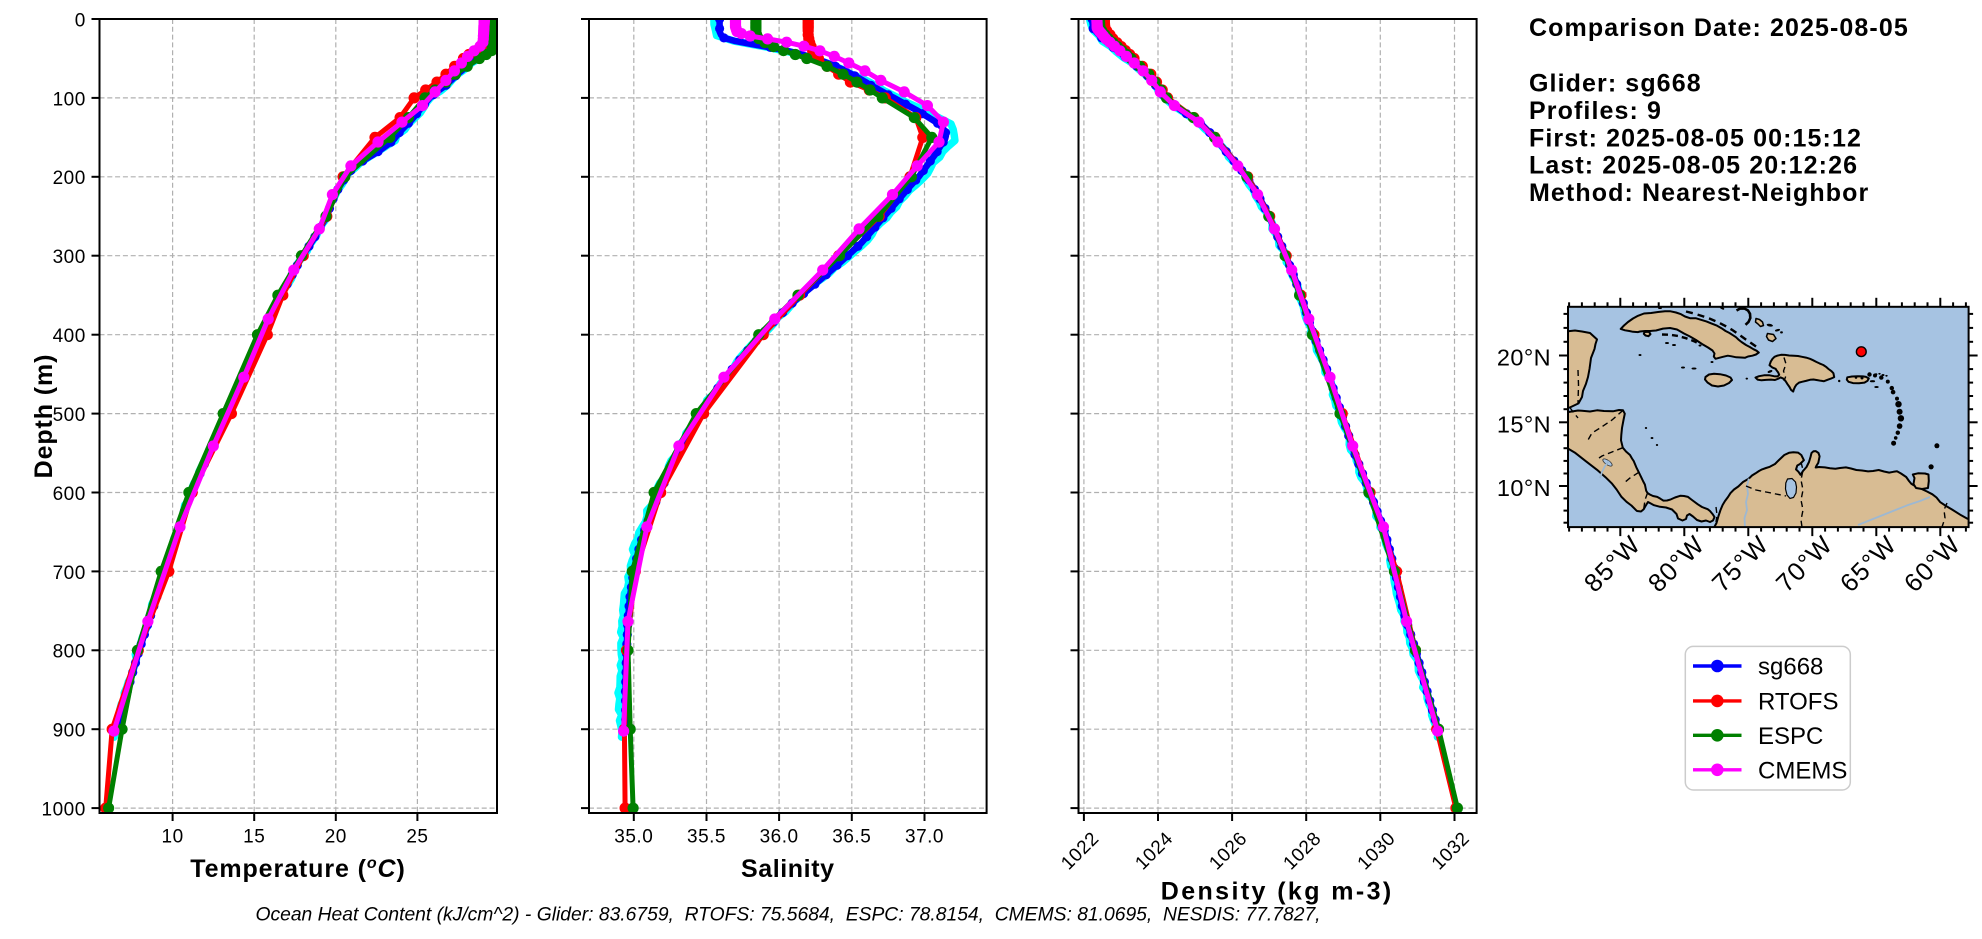  I want to click on svg-text: First: 2025-08-05 00:15:12, so click(1695, 138).